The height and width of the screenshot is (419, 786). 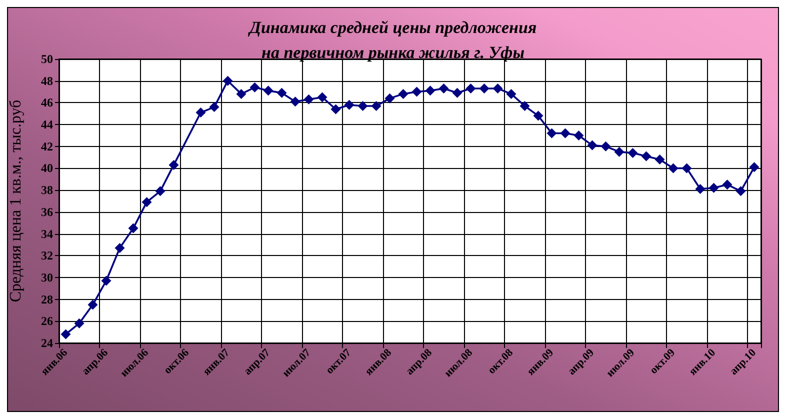 I want to click on y-tick-label: 50, so click(x=47, y=59).